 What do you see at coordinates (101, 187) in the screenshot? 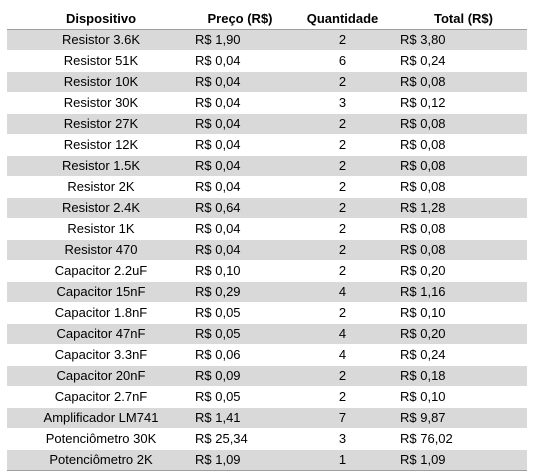
I see `device-cell: Resistor 2K` at bounding box center [101, 187].